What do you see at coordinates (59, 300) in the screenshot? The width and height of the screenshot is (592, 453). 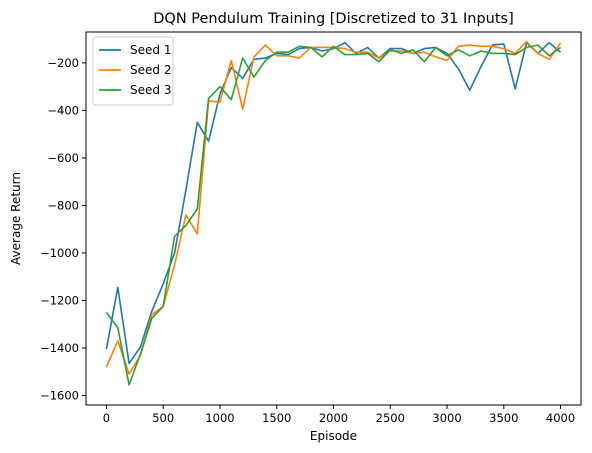 I see `y-tick-label: −1200` at bounding box center [59, 300].